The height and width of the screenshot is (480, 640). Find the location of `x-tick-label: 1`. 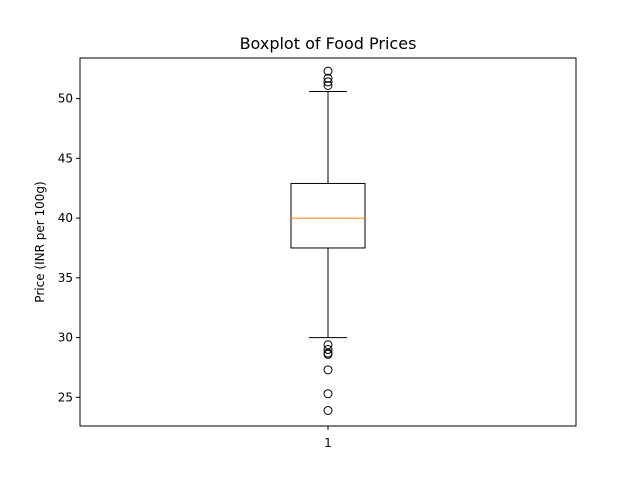

x-tick-label: 1 is located at coordinates (328, 443).